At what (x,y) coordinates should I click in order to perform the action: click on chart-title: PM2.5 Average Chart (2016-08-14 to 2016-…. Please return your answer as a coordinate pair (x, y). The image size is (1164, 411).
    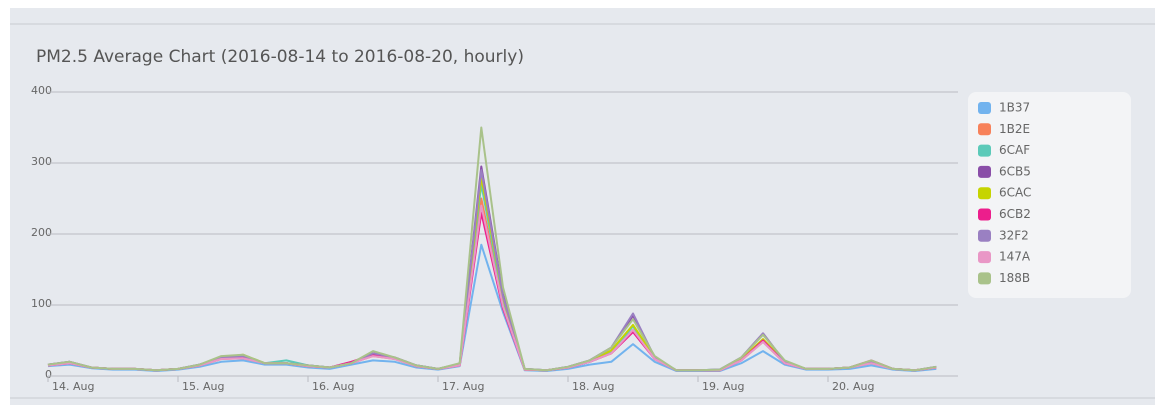
    Looking at the image, I should click on (280, 57).